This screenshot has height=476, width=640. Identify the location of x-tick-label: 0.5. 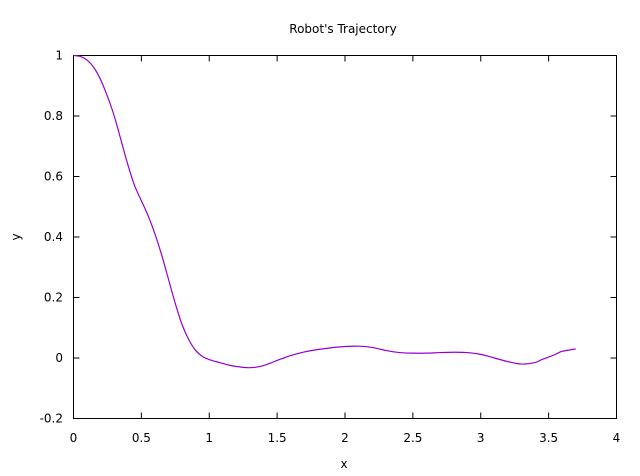
(141, 438).